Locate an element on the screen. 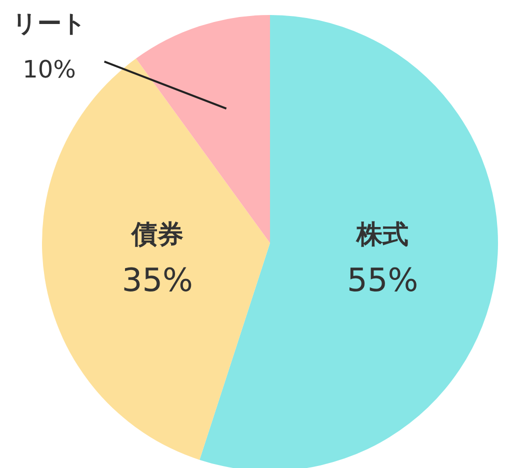 This screenshot has height=468, width=530. data-label: 55% is located at coordinates (382, 279).